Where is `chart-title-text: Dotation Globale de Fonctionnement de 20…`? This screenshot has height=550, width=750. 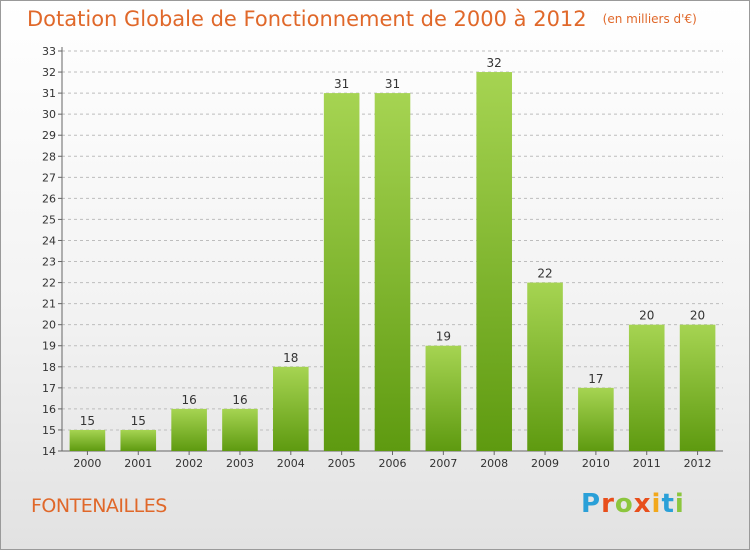 chart-title-text: Dotation Globale de Fonctionnement de 20… is located at coordinates (307, 19).